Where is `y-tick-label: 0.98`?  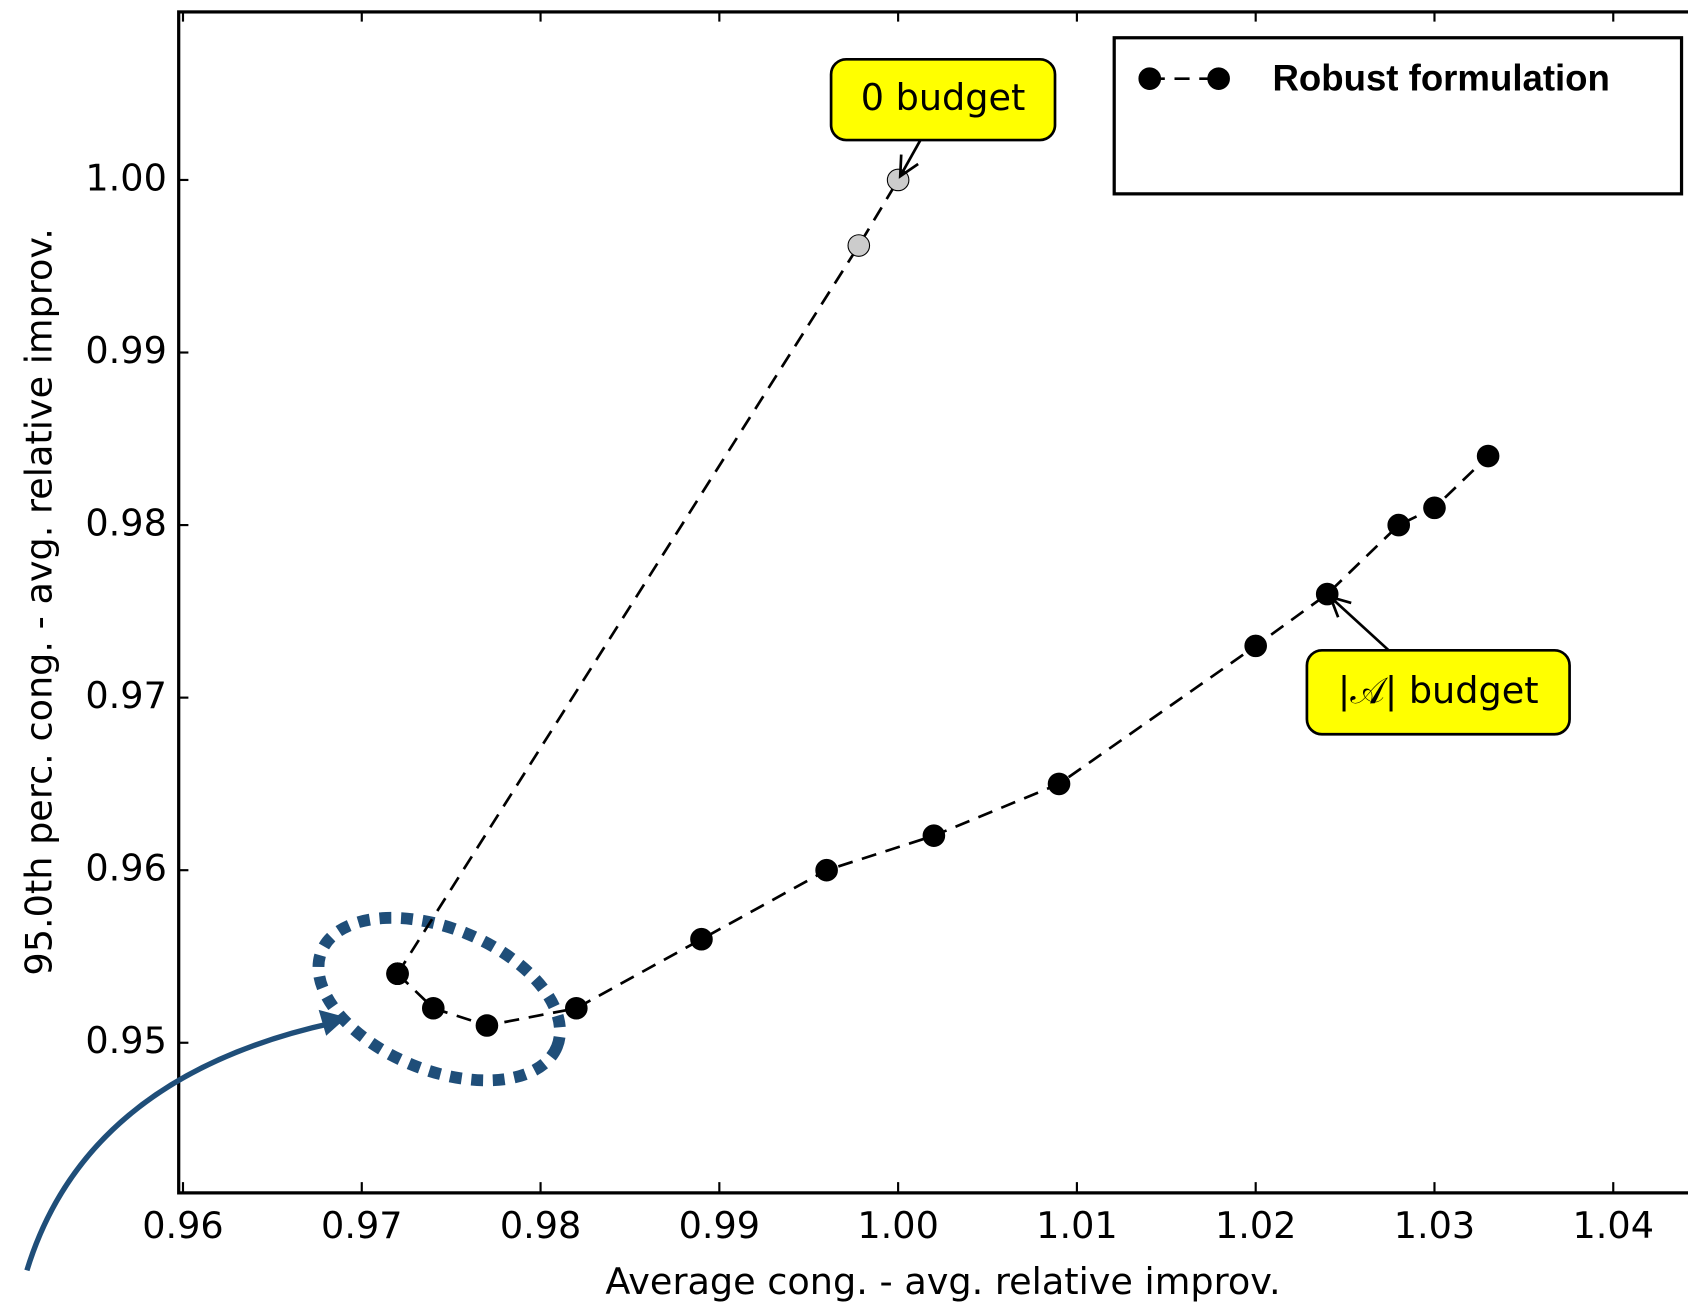 y-tick-label: 0.98 is located at coordinates (125, 523).